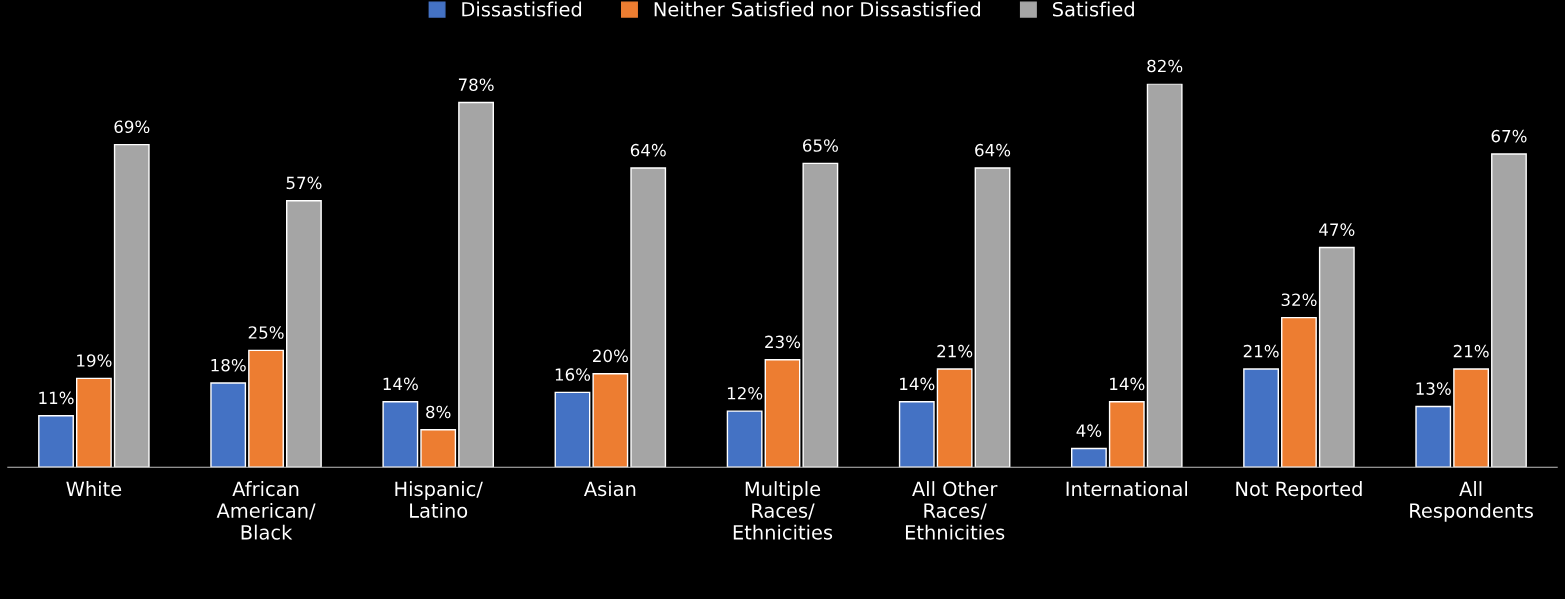 The width and height of the screenshot is (1565, 599). Describe the element at coordinates (1471, 501) in the screenshot. I see `x-tick-label: All Respondents` at that location.